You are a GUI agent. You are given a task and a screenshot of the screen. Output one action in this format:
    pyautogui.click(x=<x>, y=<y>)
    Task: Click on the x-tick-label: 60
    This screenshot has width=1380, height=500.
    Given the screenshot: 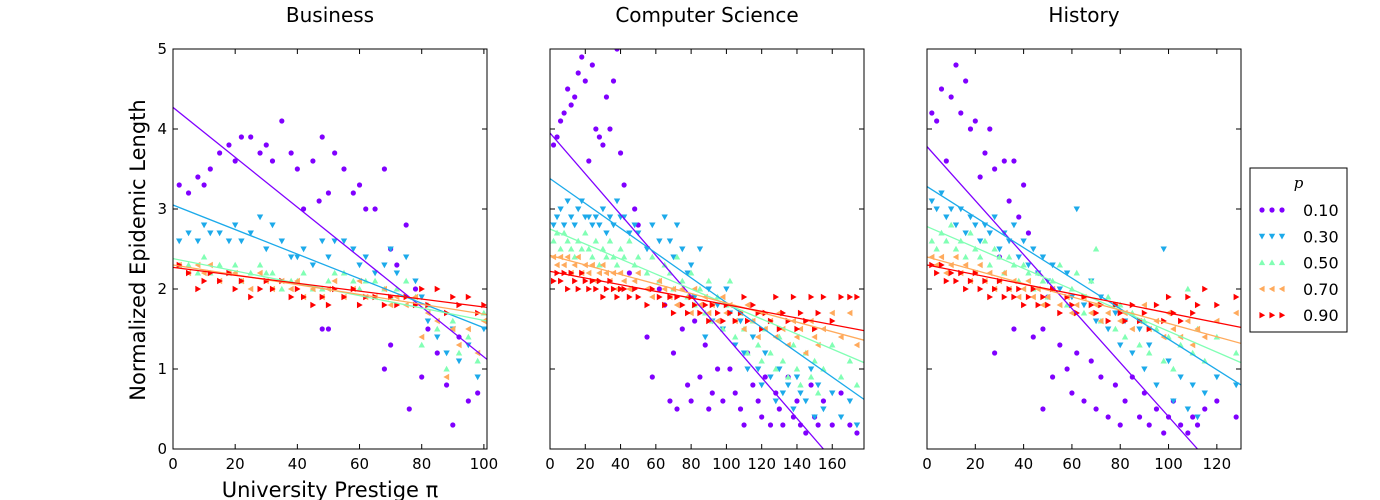 What is the action you would take?
    pyautogui.click(x=359, y=464)
    